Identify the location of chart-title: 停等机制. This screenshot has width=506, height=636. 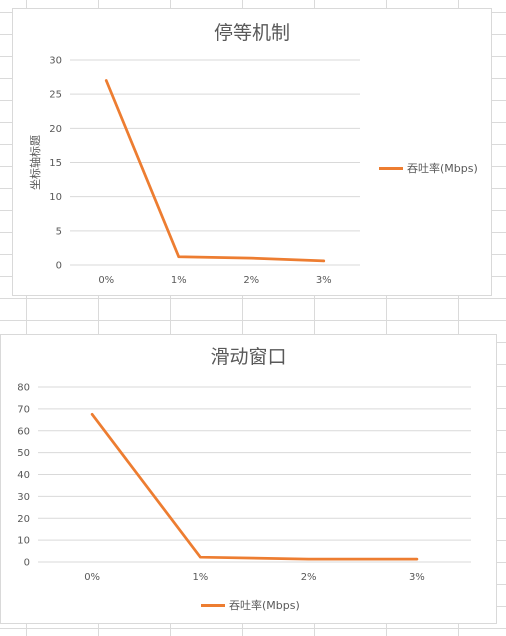
(251, 33).